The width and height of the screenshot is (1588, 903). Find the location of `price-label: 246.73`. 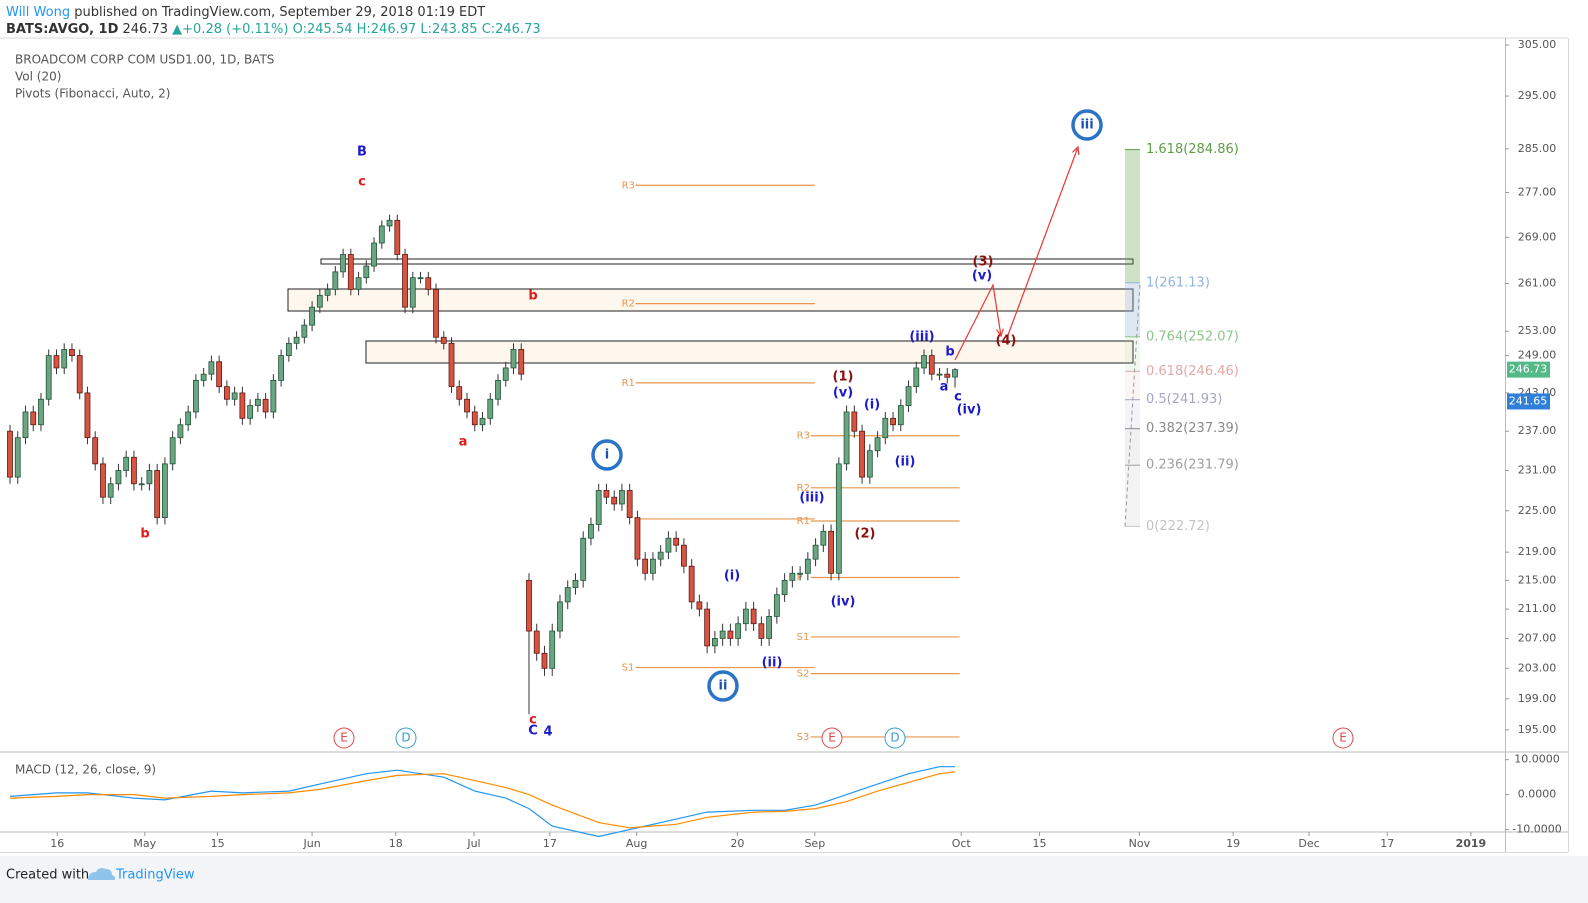

price-label: 246.73 is located at coordinates (1528, 369).